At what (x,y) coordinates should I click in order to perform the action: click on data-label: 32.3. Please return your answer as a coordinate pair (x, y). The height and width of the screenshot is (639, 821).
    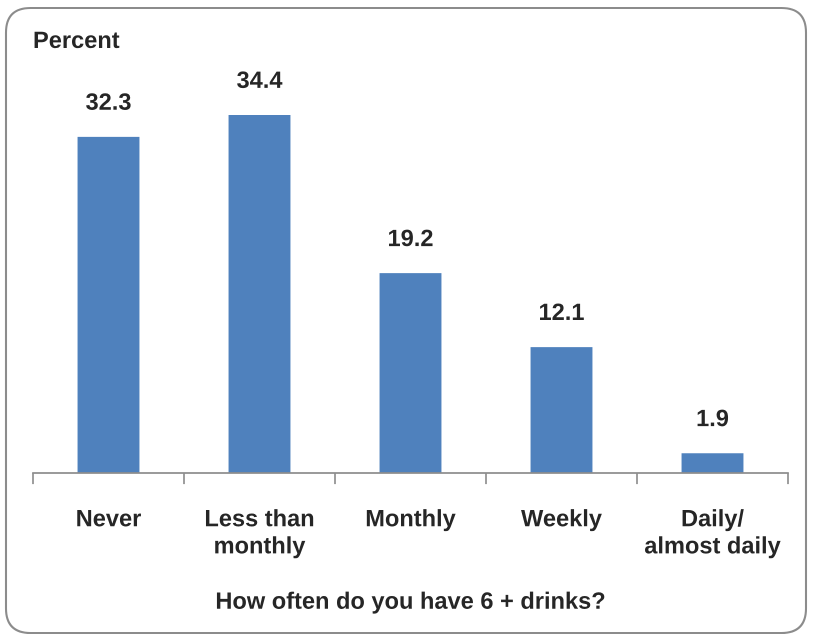
    Looking at the image, I should click on (108, 101).